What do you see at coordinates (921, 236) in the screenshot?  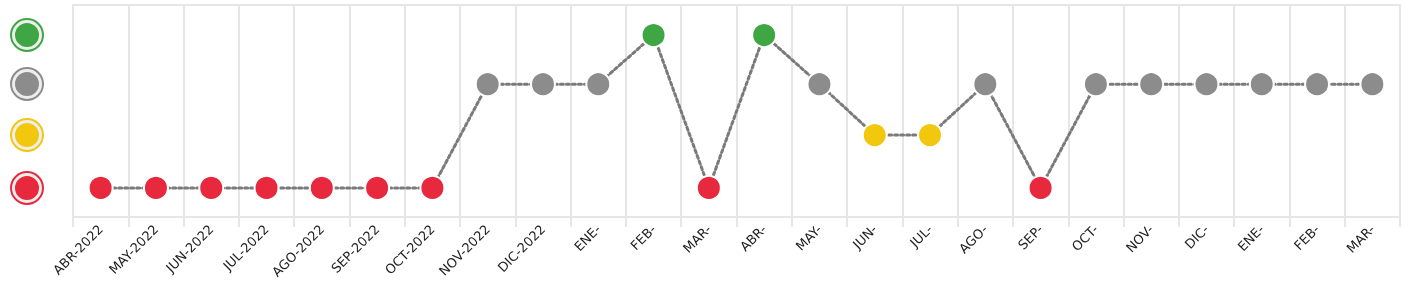 I see `x-tick-label: JUL-` at bounding box center [921, 236].